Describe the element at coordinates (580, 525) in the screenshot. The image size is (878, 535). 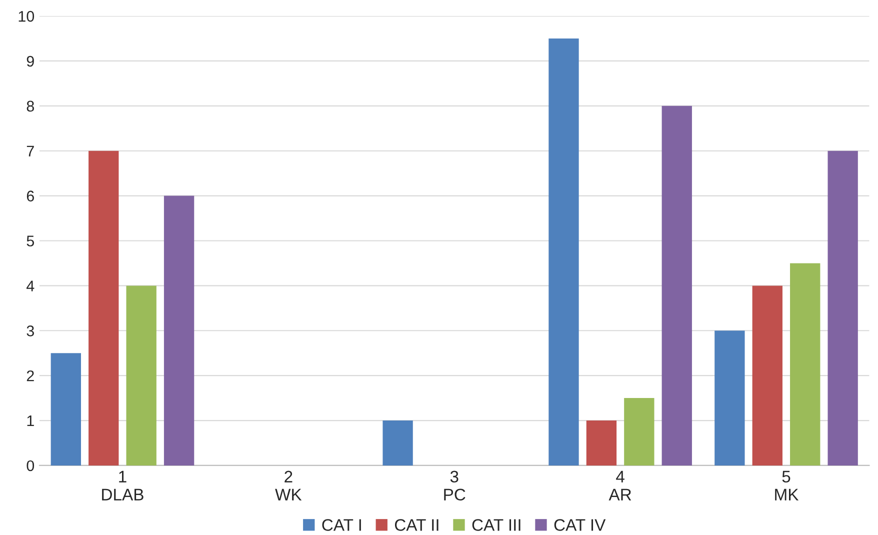
I see `legend-label: CAT IV` at that location.